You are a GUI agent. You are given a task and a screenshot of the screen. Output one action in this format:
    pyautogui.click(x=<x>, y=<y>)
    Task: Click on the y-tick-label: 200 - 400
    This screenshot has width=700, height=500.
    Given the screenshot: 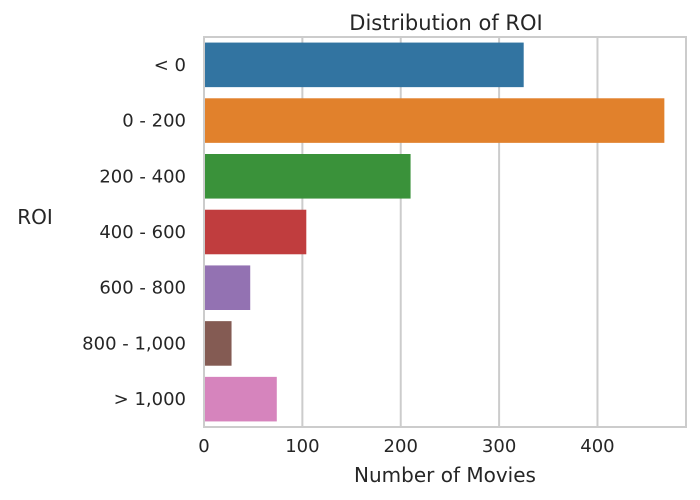 What is the action you would take?
    pyautogui.click(x=142, y=176)
    